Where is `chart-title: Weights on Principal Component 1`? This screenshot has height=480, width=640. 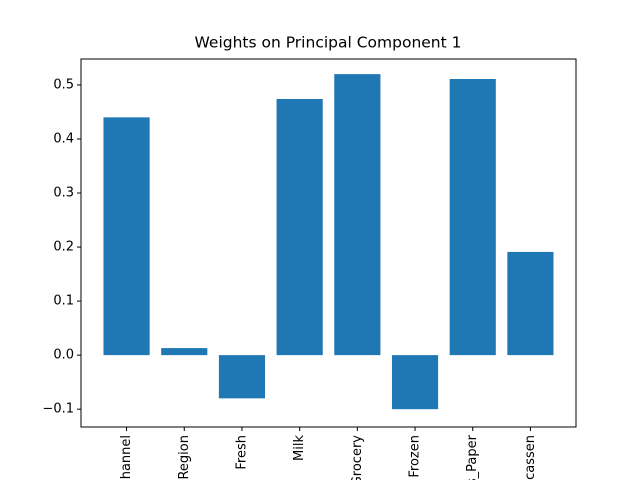 chart-title: Weights on Principal Component 1 is located at coordinates (328, 43).